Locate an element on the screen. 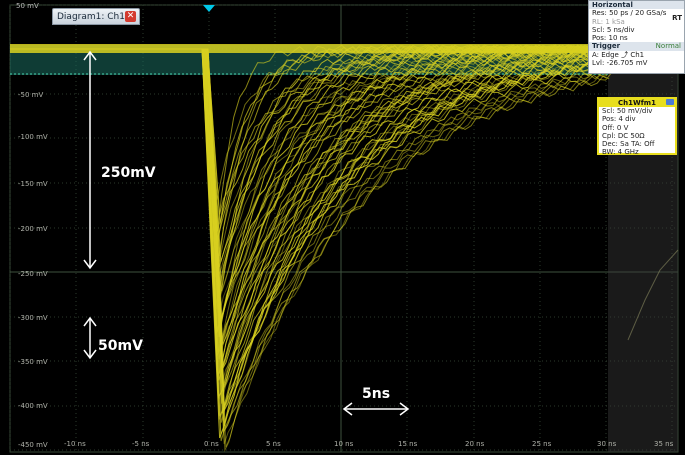 Image resolution: width=685 pixels, height=455 pixels. y-axis-label: -450 mV is located at coordinates (33, 445).